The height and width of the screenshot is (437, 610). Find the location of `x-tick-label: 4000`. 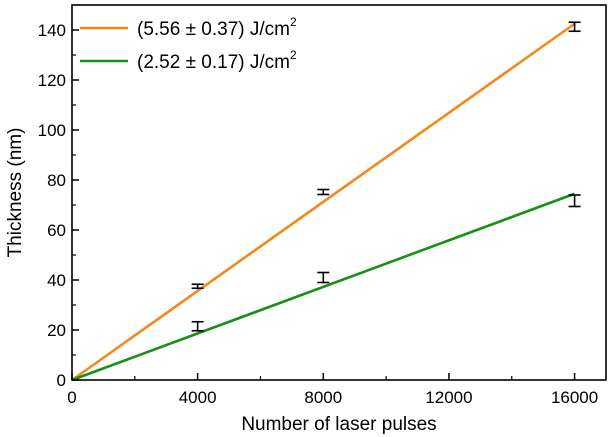

x-tick-label: 4000 is located at coordinates (198, 397).